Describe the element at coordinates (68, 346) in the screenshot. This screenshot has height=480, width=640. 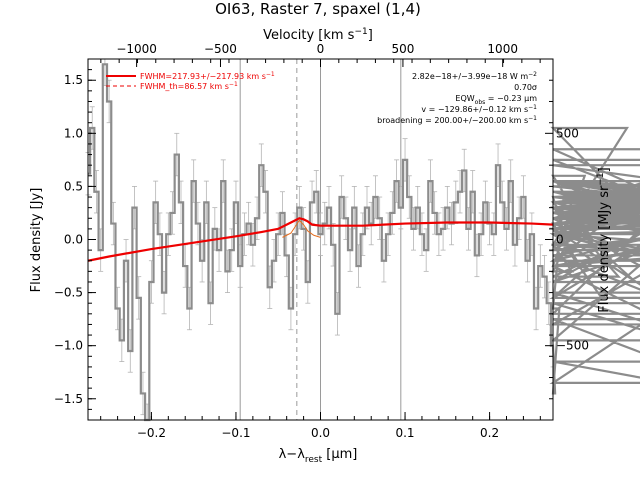
I see `y-tick-label: −1.0` at that location.